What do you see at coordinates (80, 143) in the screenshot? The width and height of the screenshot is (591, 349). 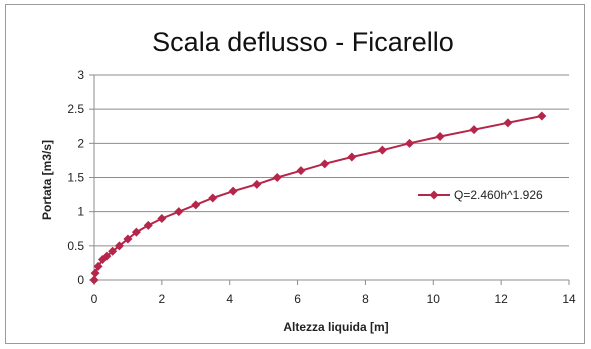 I see `y-tick-label: 2` at bounding box center [80, 143].